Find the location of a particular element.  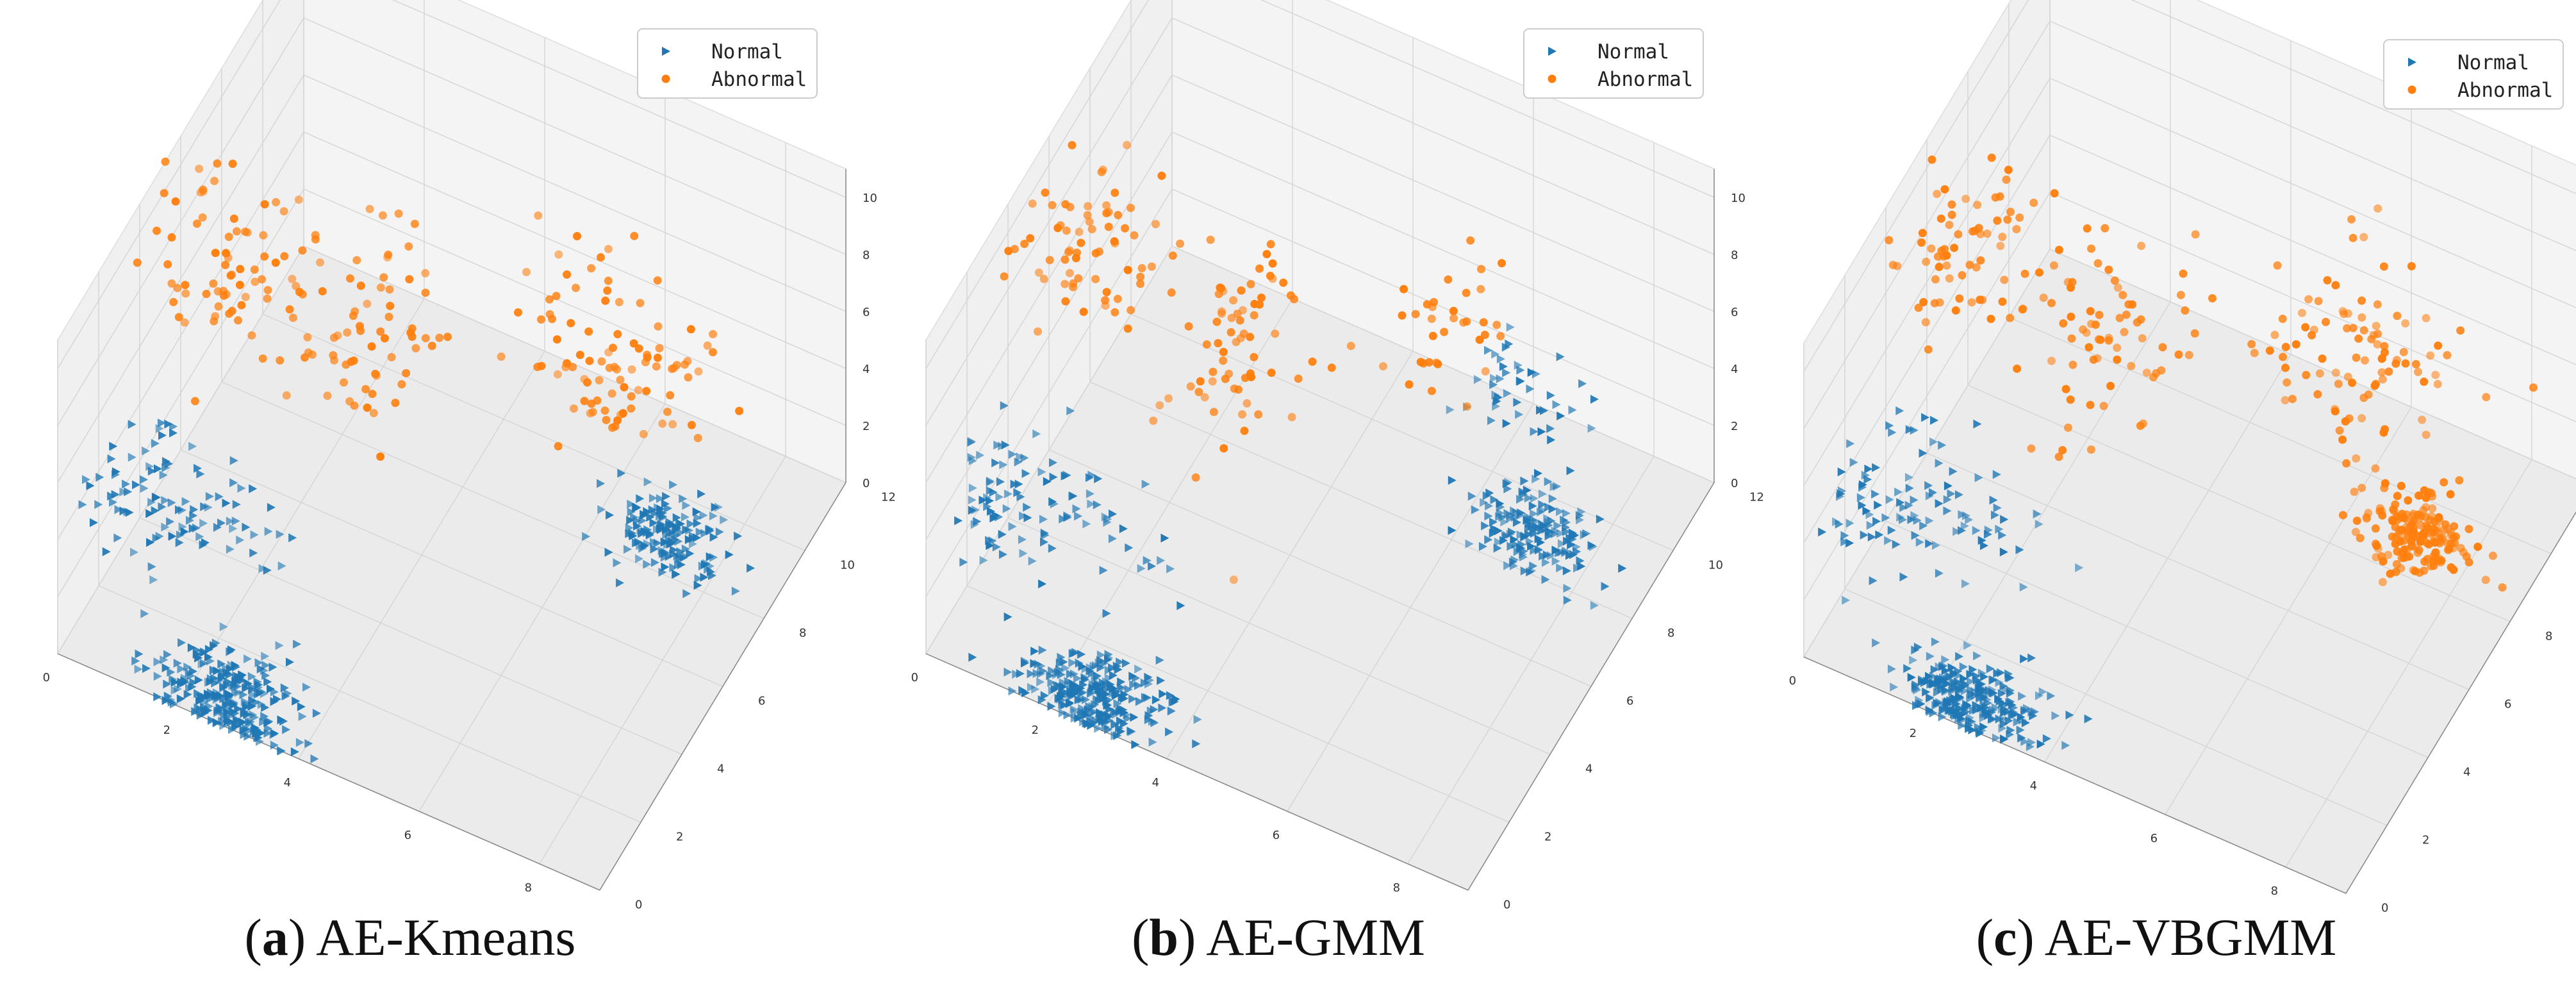

caption-letter: a is located at coordinates (275, 937).